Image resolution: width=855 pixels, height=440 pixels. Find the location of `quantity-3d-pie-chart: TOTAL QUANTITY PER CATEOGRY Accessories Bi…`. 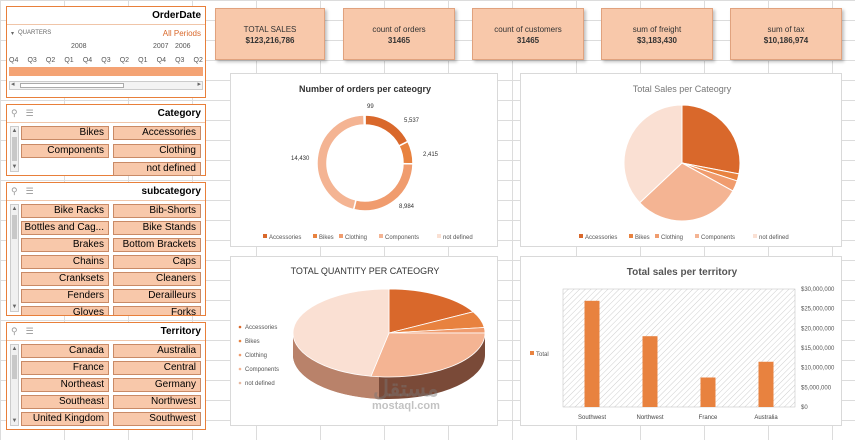

quantity-3d-pie-chart: TOTAL QUANTITY PER CATEOGRY Accessories Bi… is located at coordinates (364, 341).